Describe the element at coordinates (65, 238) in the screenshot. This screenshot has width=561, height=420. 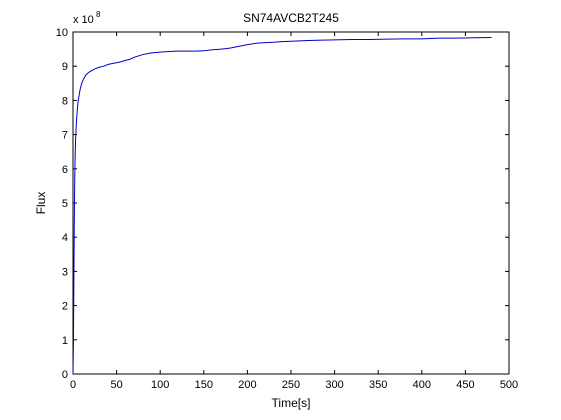
I see `y-tick-label: 4` at that location.